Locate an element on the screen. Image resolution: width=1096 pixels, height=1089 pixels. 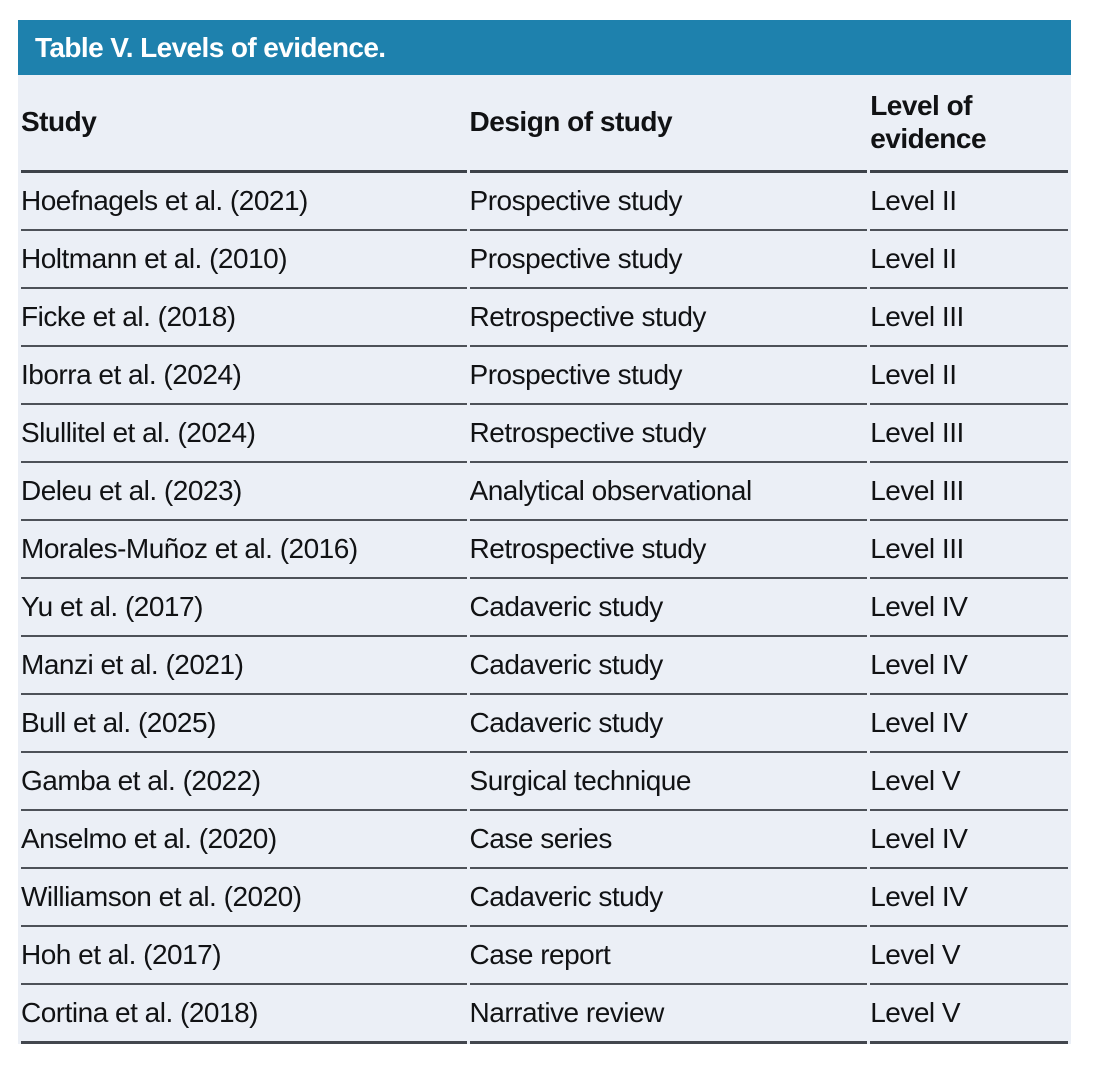
table-title: Table V. Levels of evidence. is located at coordinates (210, 47).